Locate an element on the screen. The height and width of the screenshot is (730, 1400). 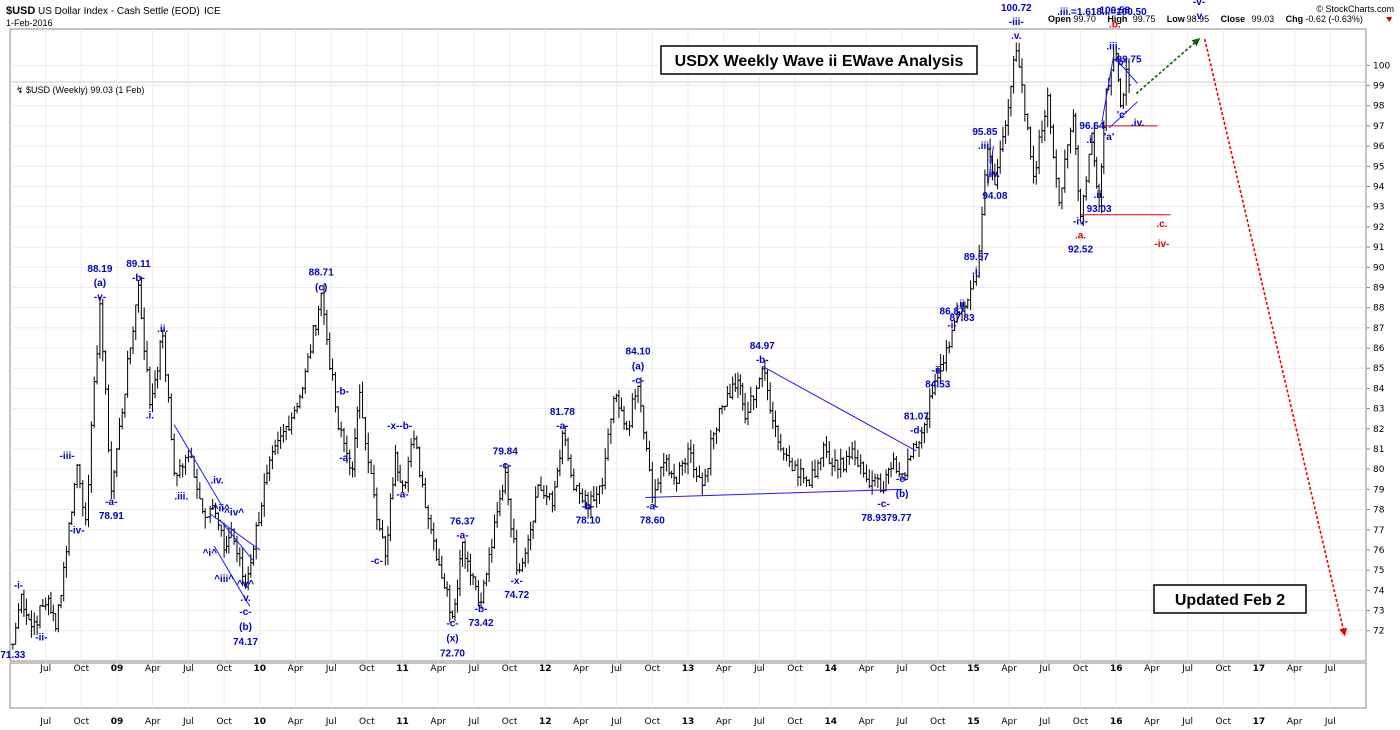
wave-label: .i. is located at coordinates (150, 416).